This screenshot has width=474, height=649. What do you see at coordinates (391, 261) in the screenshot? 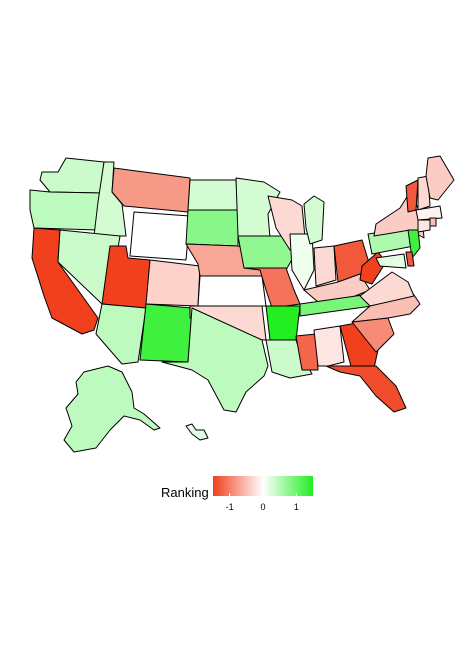
I see `state-md` at bounding box center [391, 261].